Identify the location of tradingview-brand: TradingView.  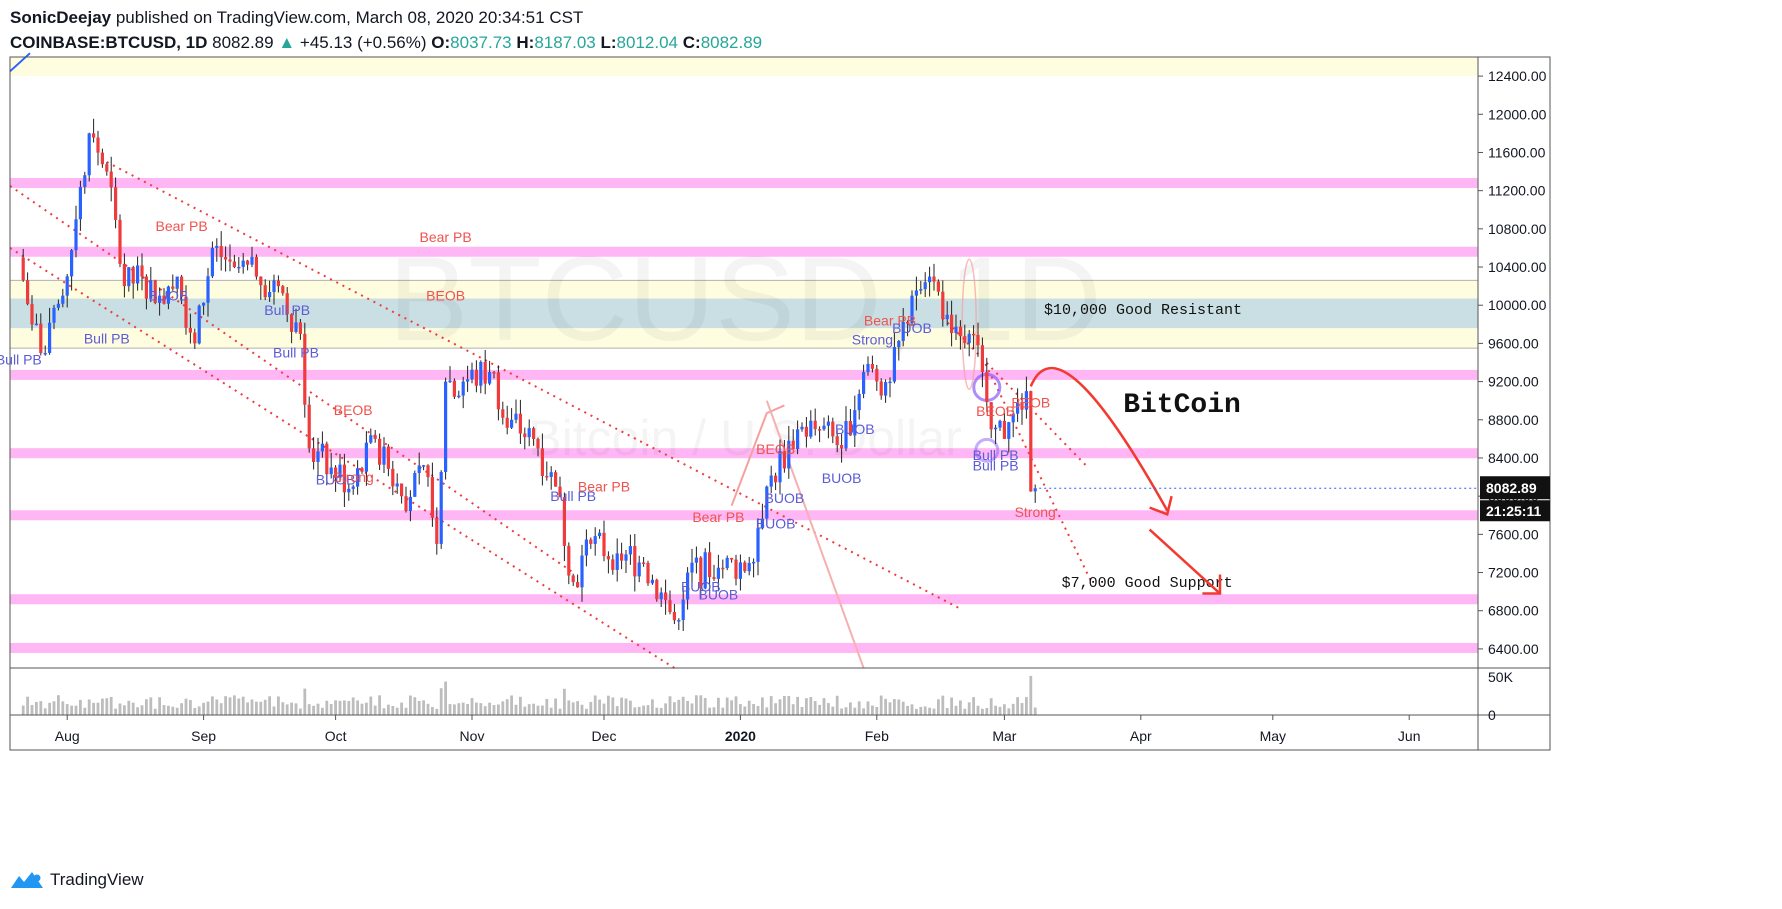
(77, 880).